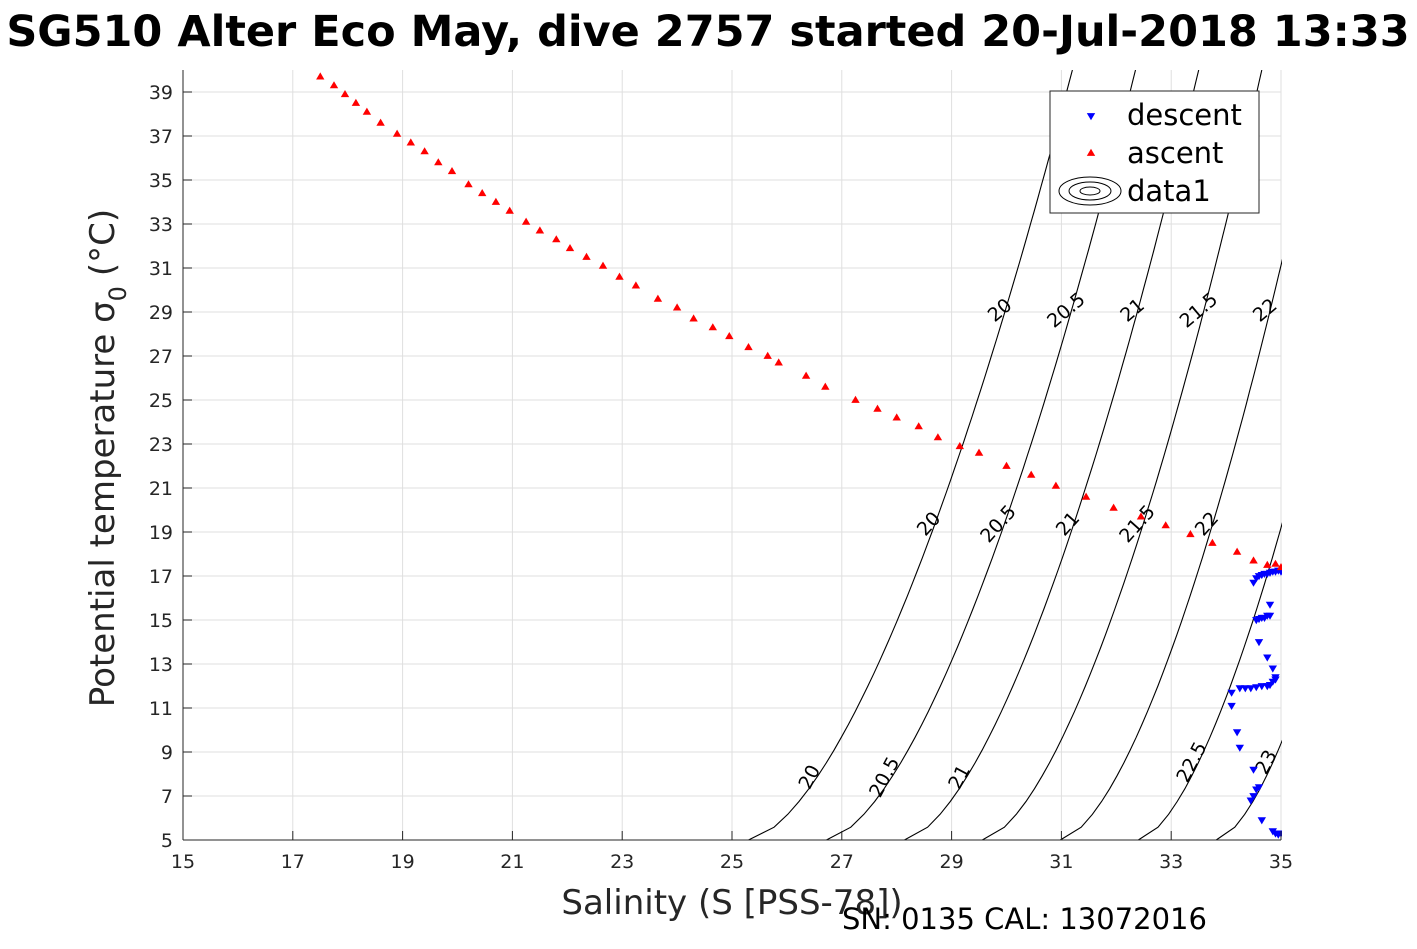 This screenshot has height=949, width=1417. I want to click on y-axis-label-sub: 0, so click(118, 293).